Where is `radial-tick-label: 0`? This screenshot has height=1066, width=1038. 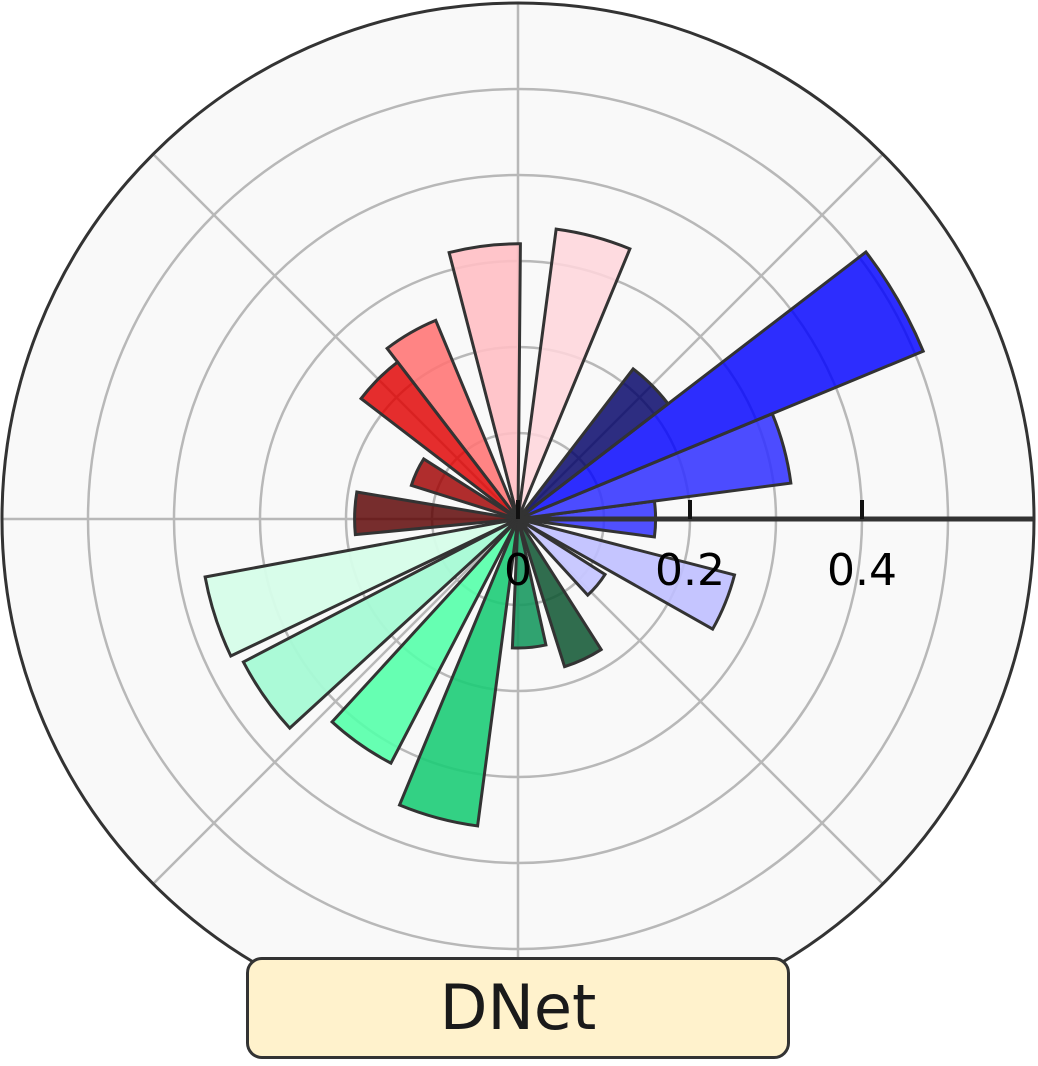 radial-tick-label: 0 is located at coordinates (518, 570).